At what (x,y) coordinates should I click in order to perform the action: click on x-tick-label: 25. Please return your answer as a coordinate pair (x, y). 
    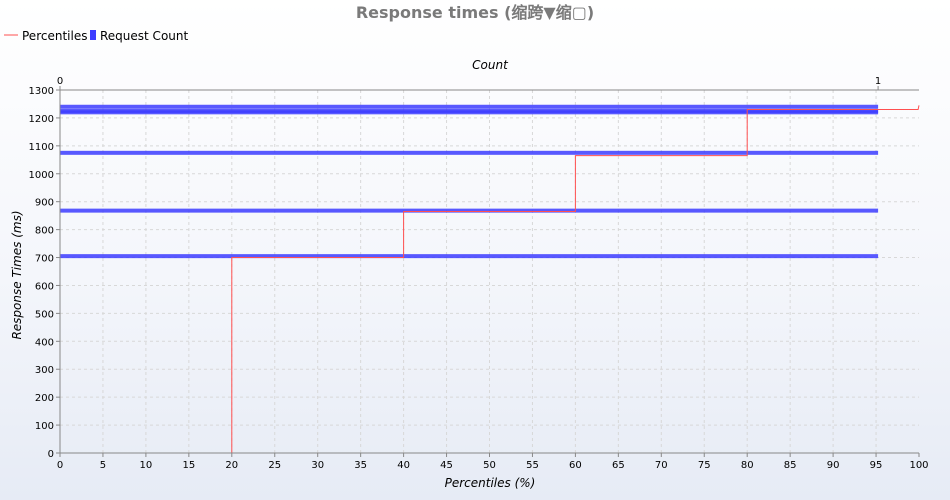
    Looking at the image, I should click on (274, 465).